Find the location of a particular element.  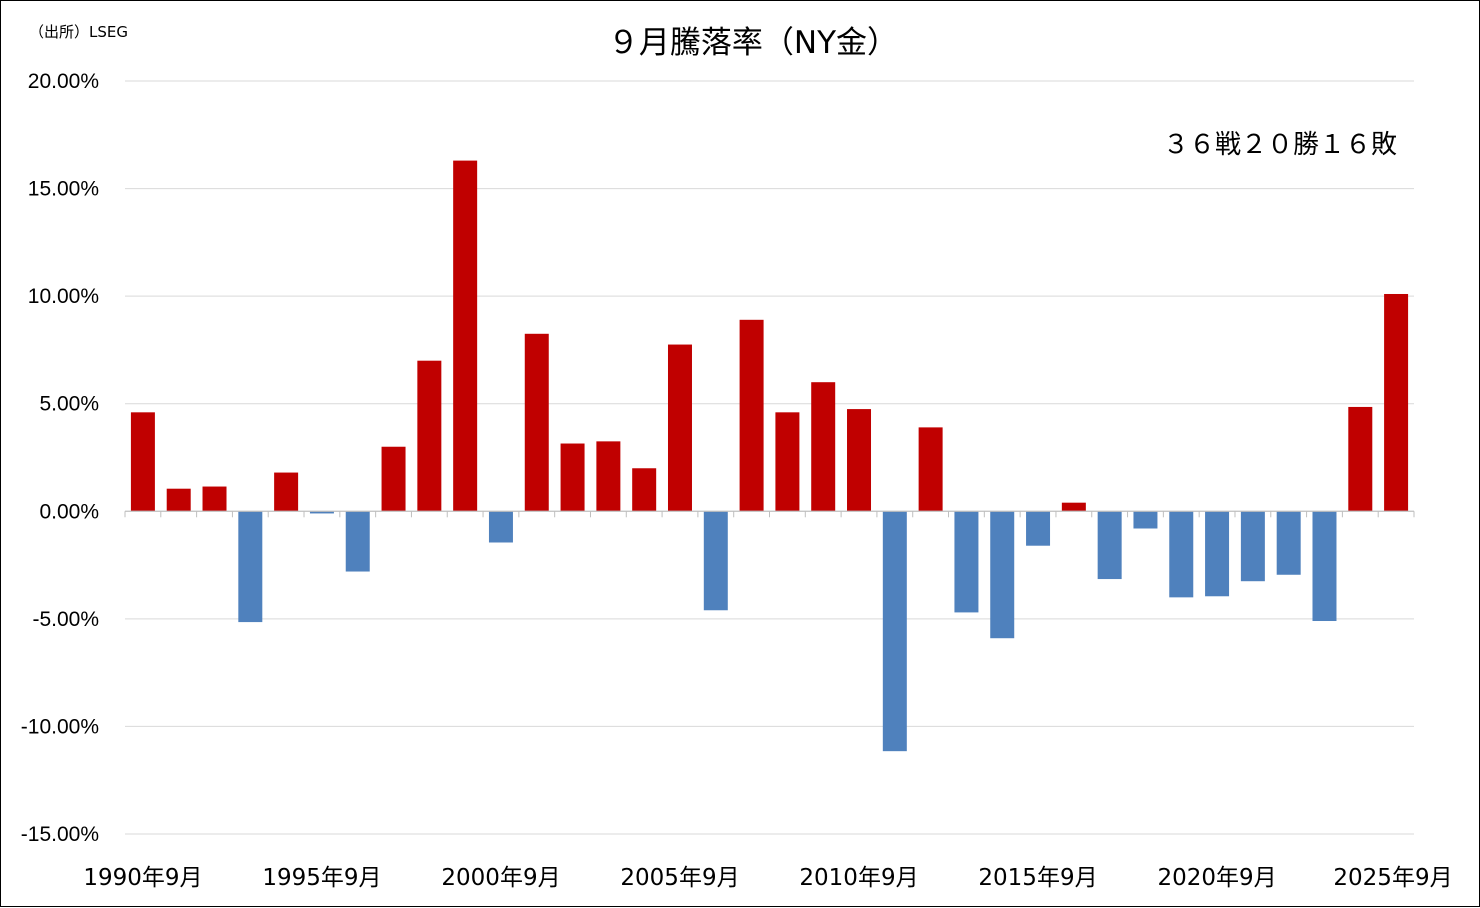

y-tick-label: 20.00% is located at coordinates (63, 81).